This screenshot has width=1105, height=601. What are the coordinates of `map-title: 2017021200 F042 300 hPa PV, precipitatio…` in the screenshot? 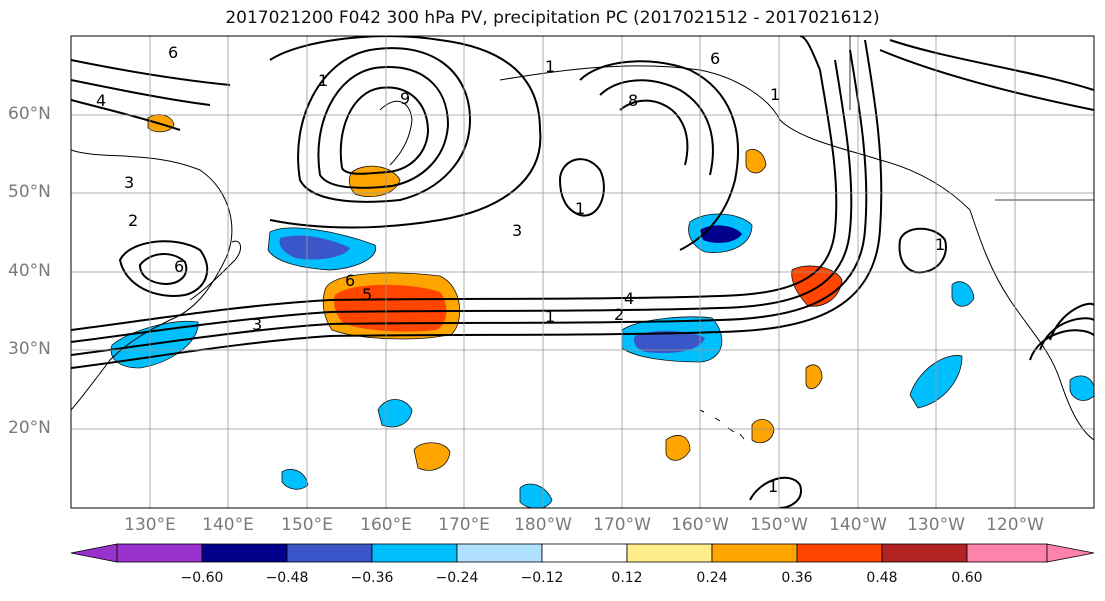 It's located at (552, 18).